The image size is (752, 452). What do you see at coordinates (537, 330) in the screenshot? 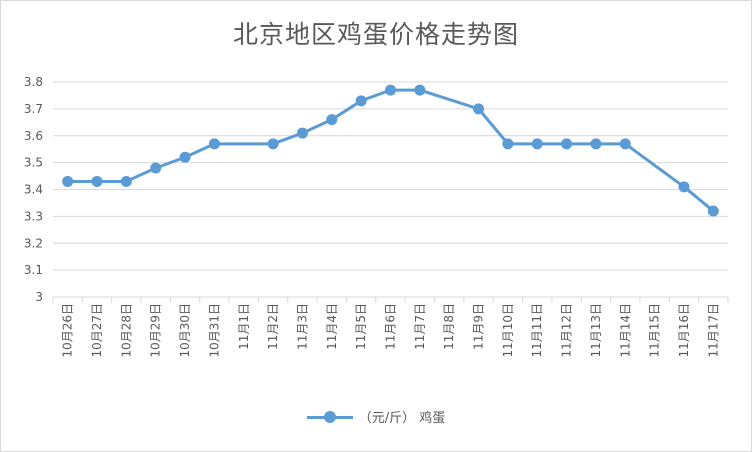
I see `x-tick-label: 11月11日` at bounding box center [537, 330].